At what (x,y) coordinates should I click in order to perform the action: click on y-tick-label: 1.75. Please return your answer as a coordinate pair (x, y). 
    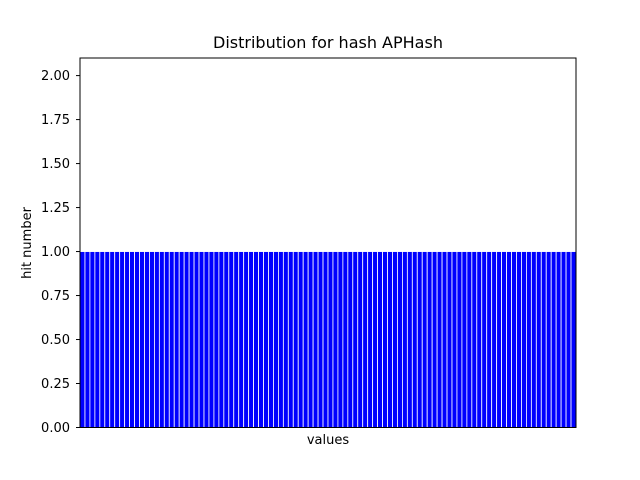
    Looking at the image, I should click on (55, 120).